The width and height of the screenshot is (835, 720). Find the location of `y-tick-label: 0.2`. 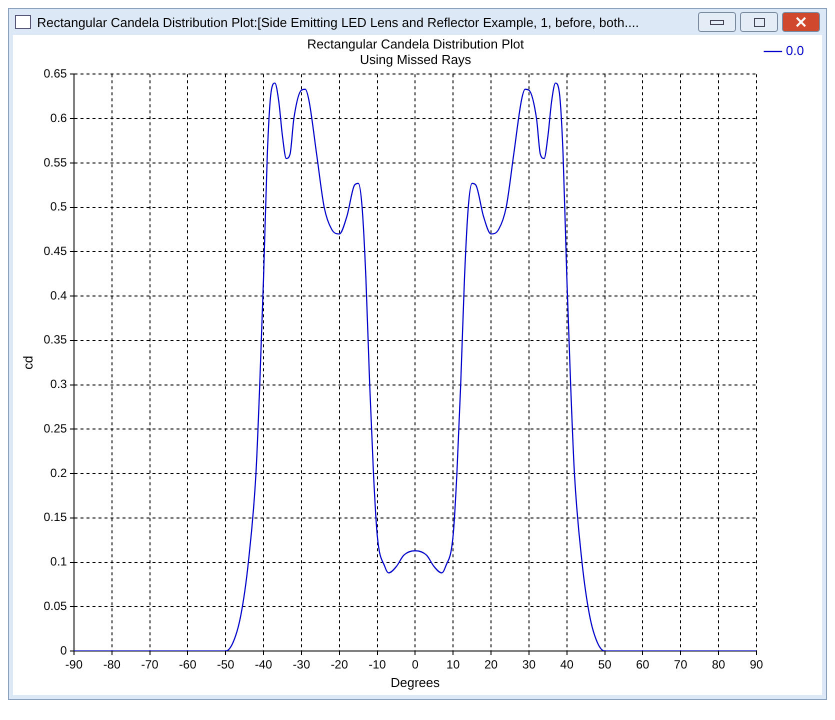

y-tick-label: 0.2 is located at coordinates (59, 473).